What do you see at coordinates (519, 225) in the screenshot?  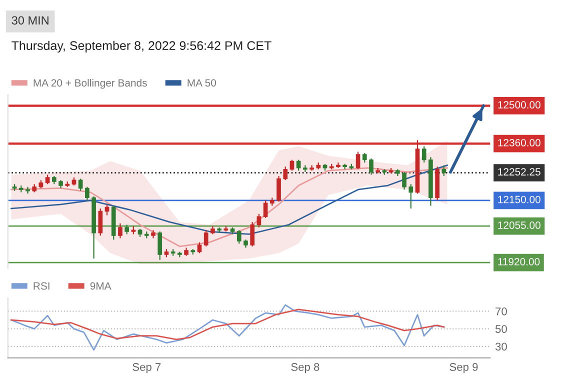 I see `ref-line-label: 12055.00` at bounding box center [519, 225].